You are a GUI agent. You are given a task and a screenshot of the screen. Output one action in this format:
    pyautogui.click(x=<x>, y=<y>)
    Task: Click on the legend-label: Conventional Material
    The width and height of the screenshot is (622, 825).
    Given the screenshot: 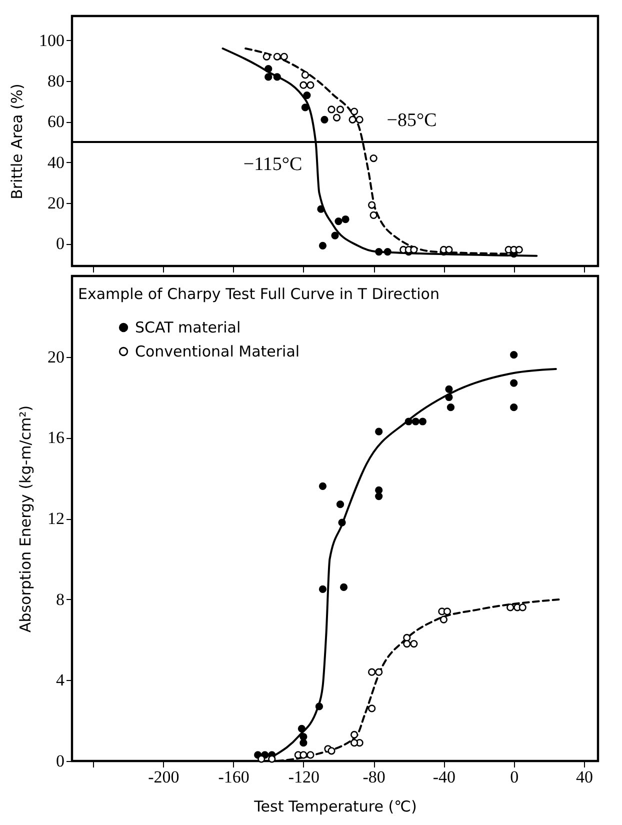 What is the action you would take?
    pyautogui.click(x=217, y=351)
    